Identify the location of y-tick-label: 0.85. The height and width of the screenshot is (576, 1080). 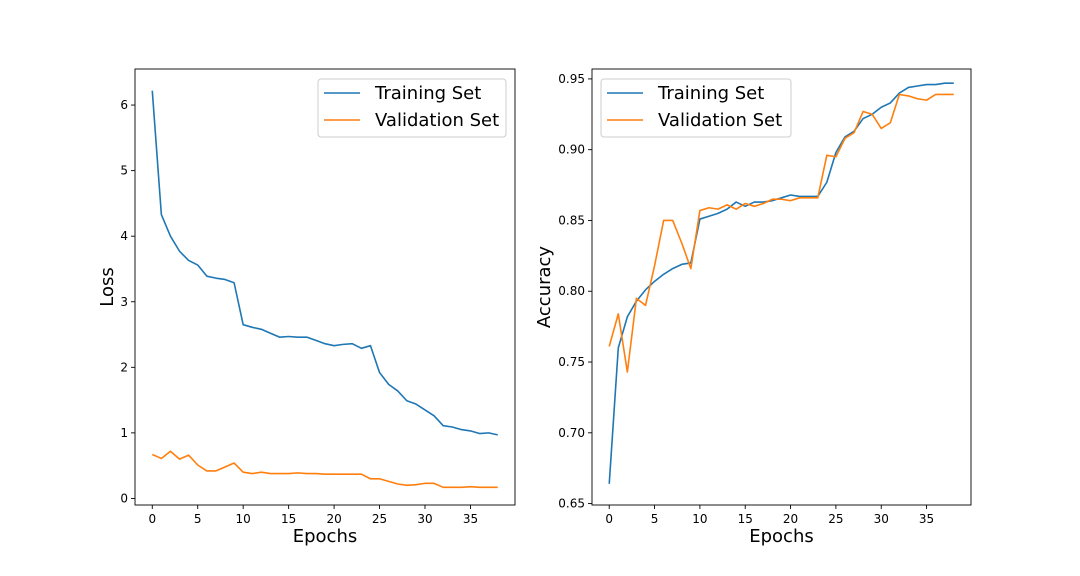
(571, 220).